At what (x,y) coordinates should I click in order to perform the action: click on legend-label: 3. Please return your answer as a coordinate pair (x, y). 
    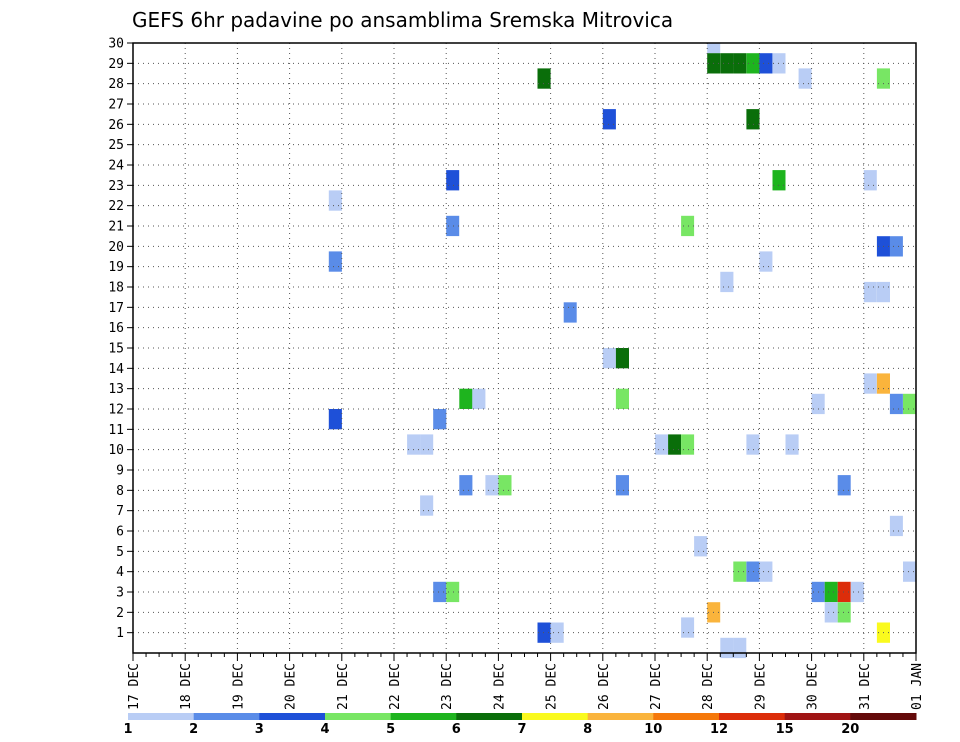
    Looking at the image, I should click on (259, 729).